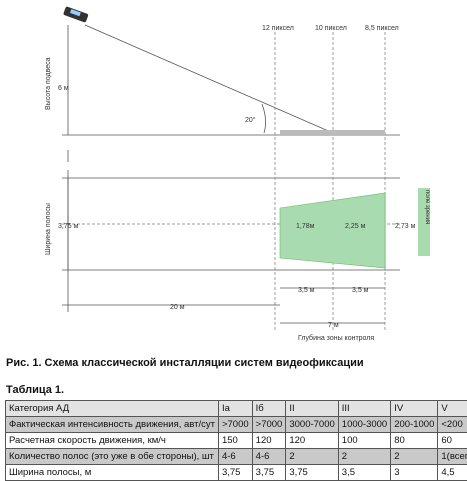 The width and height of the screenshot is (467, 481). What do you see at coordinates (452, 409) in the screenshot?
I see `table-cell: V` at bounding box center [452, 409].